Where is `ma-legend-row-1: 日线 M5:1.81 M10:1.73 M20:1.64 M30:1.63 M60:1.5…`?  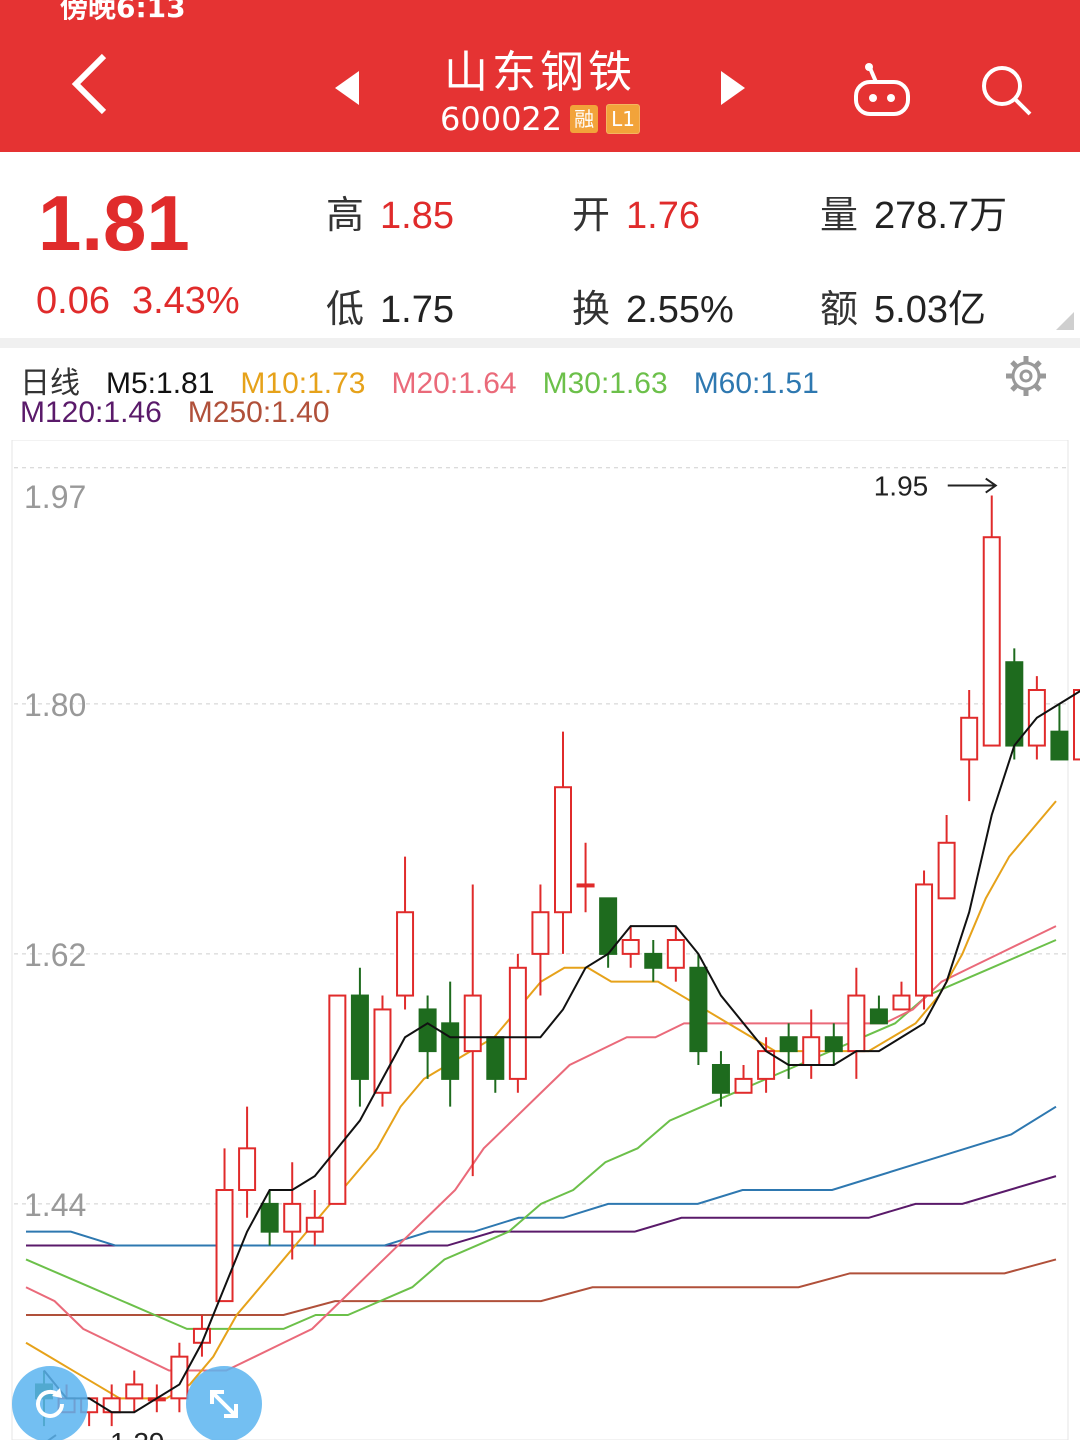 ma-legend-row-1: 日线 M5:1.81 M10:1.73 M20:1.64 M30:1.63 M60:1.5… is located at coordinates (432, 380).